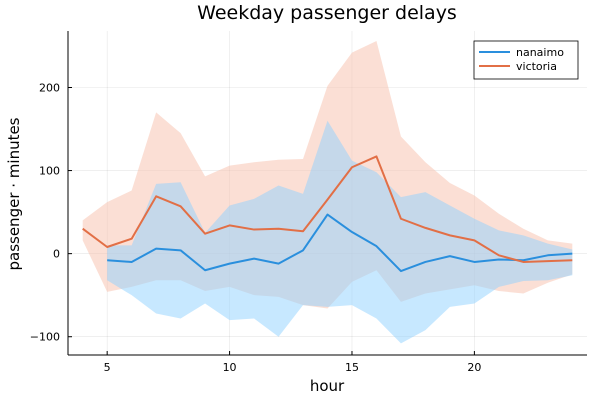 Image resolution: width=600 pixels, height=400 pixels. Describe the element at coordinates (56, 254) in the screenshot. I see `y-tick-label-1: 0` at that location.